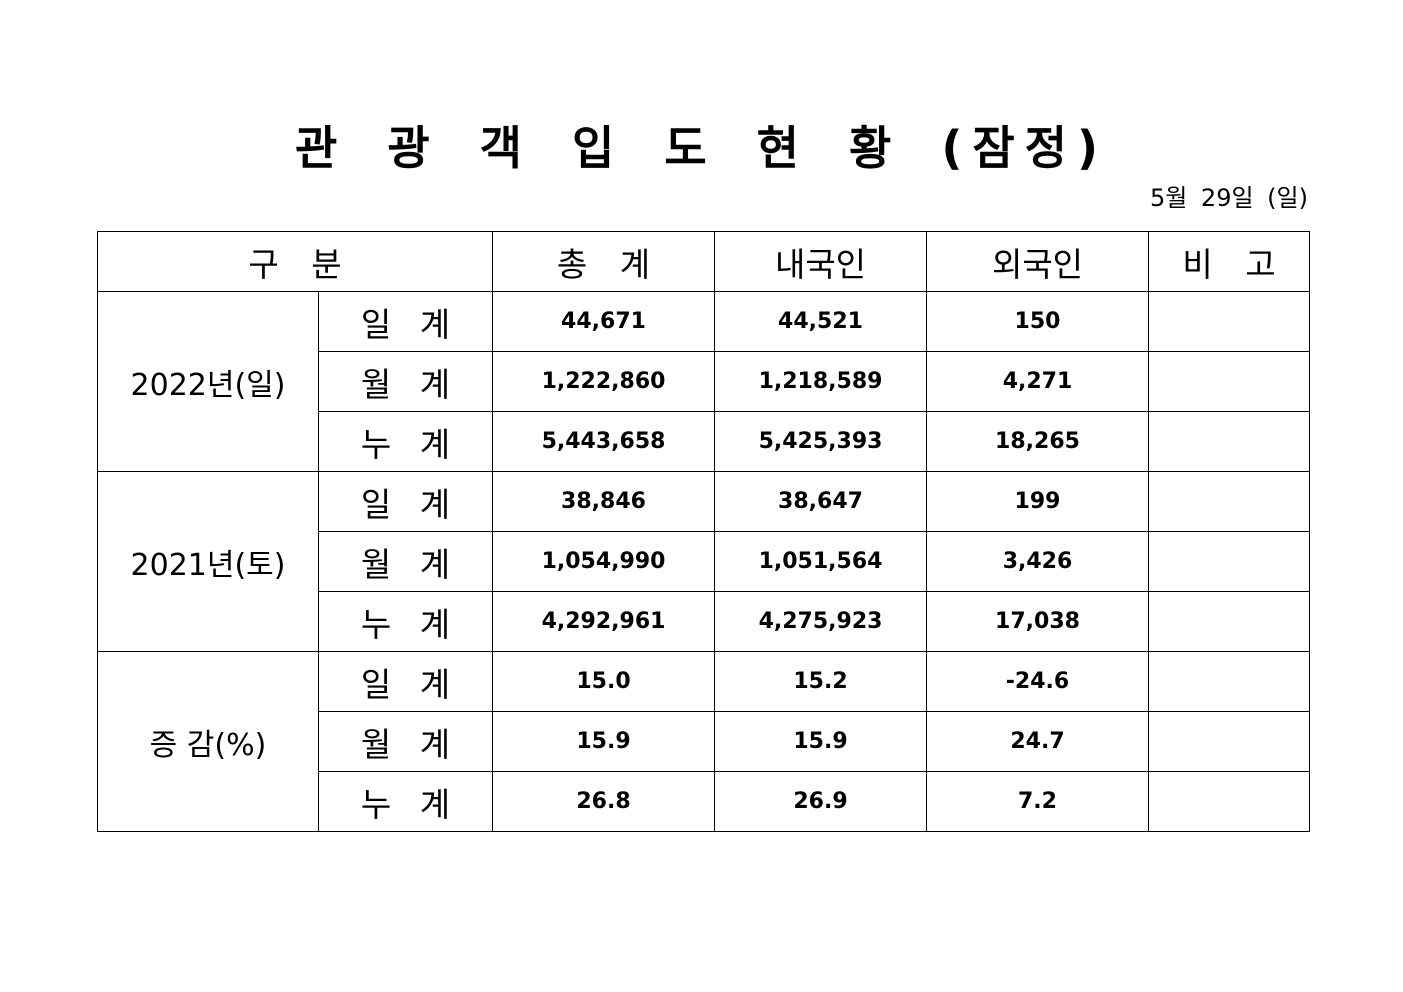  I want to click on data-row: 누 계 26.8 26.9 7.2, so click(704, 801).